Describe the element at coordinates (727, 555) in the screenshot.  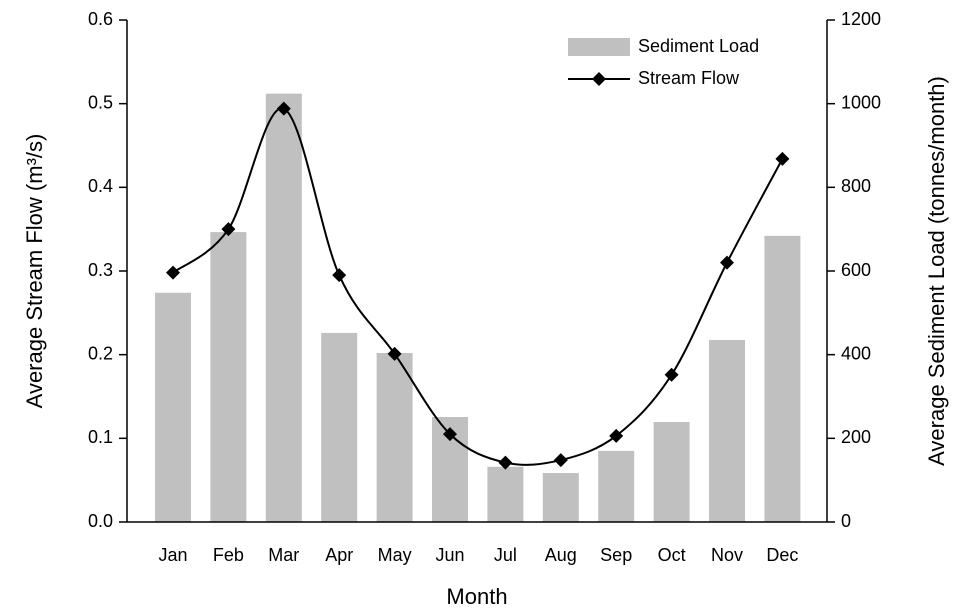
I see `x-tick-label: Nov` at that location.